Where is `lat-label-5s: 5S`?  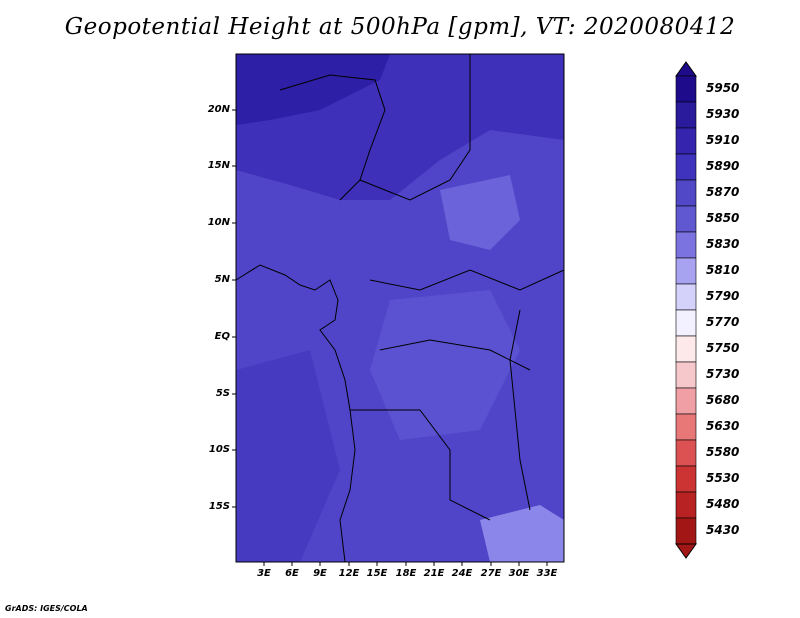
lat-label-5s: 5S is located at coordinates (222, 393).